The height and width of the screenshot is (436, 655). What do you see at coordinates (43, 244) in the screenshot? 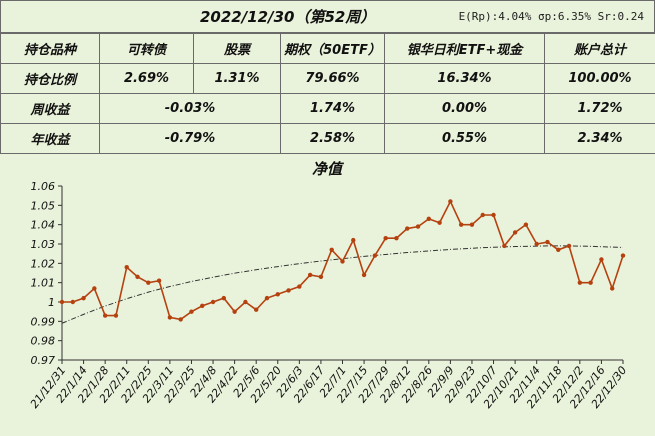
I see `y-tick-label: 1.03` at bounding box center [43, 244].